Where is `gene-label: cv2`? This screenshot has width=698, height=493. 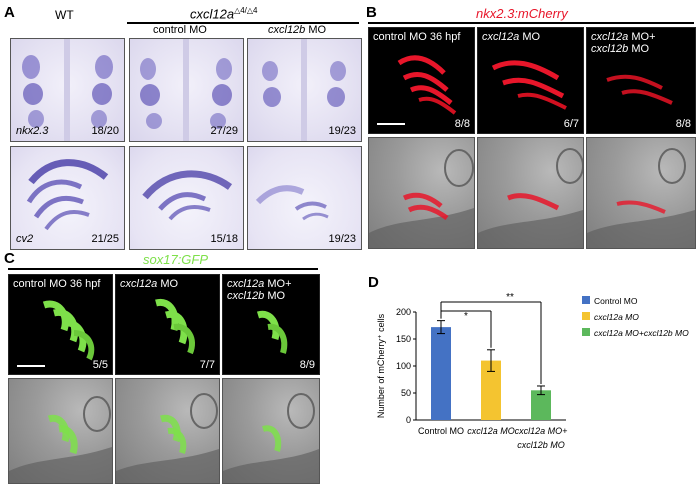 gene-label: cv2 is located at coordinates (25, 239).